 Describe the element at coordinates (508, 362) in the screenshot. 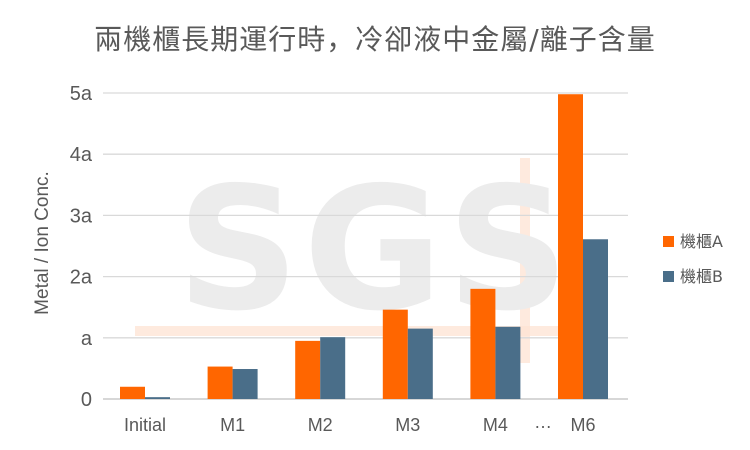

I see `bar-b-m4` at that location.